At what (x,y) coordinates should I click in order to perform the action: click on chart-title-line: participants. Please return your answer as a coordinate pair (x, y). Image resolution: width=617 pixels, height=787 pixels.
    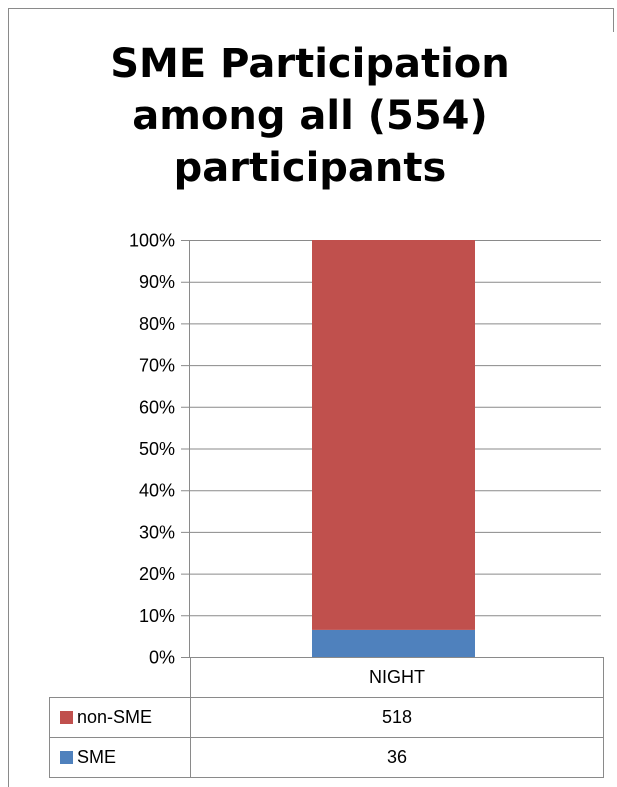
    Looking at the image, I should click on (310, 168).